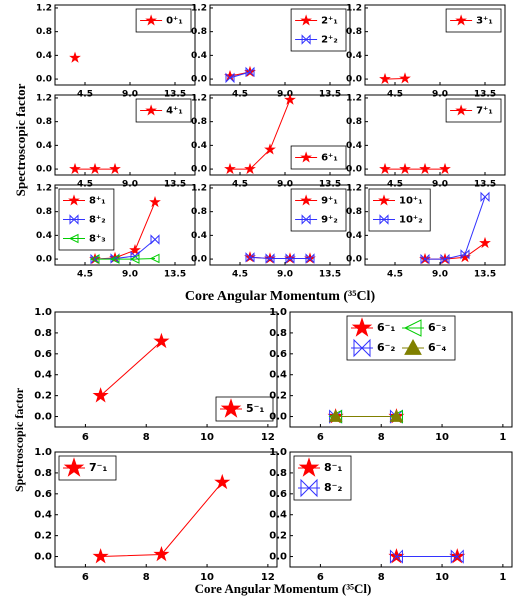  Describe the element at coordinates (437, 327) in the screenshot. I see `legend-label: 6⁻₃` at that location.